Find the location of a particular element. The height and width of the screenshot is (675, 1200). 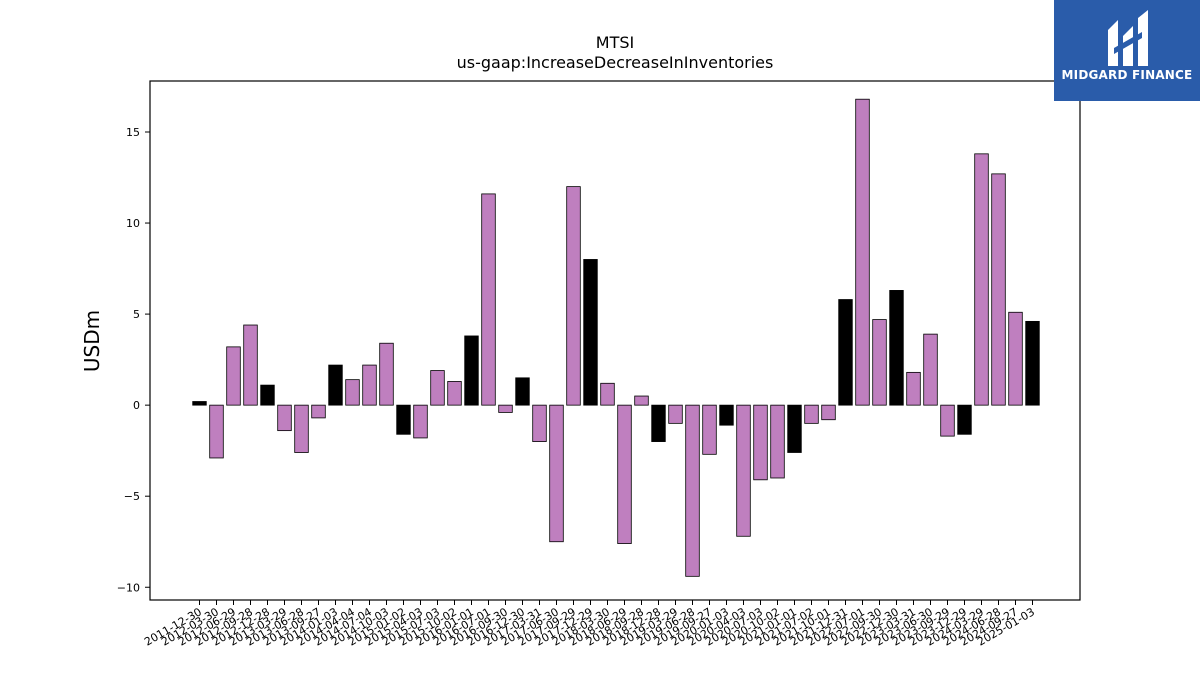

chart-subtitle: us-gaap:IncreaseDecreaseInInventories is located at coordinates (615, 62).